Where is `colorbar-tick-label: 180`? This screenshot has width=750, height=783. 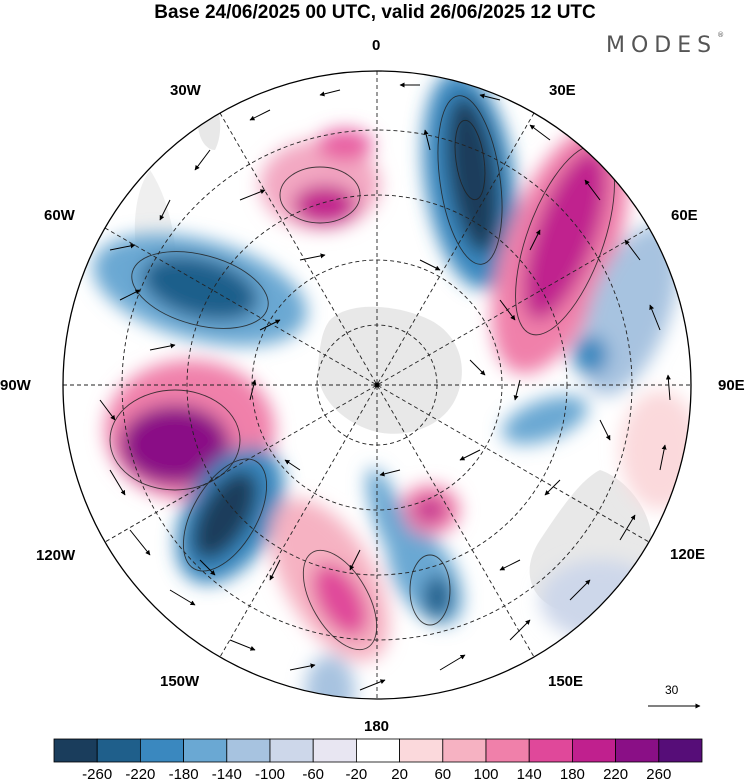 colorbar-tick-label: 180 is located at coordinates (572, 774).